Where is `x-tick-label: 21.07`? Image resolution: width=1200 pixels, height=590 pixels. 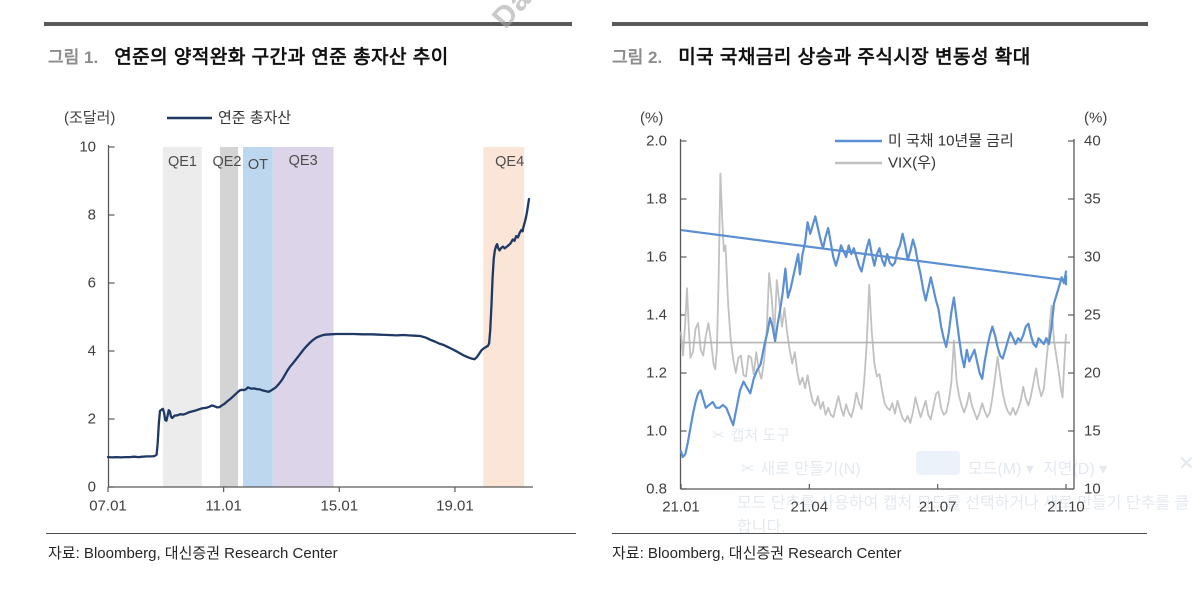 x-tick-label: 21.07 is located at coordinates (938, 507).